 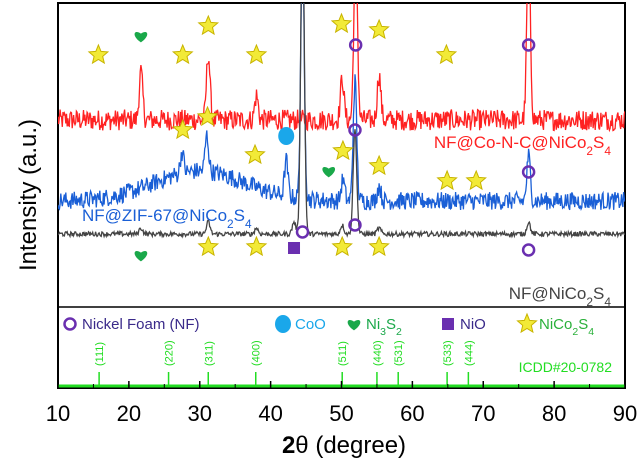 I want to click on x-axis-title: 2θ (degree), so click(x=344, y=445).